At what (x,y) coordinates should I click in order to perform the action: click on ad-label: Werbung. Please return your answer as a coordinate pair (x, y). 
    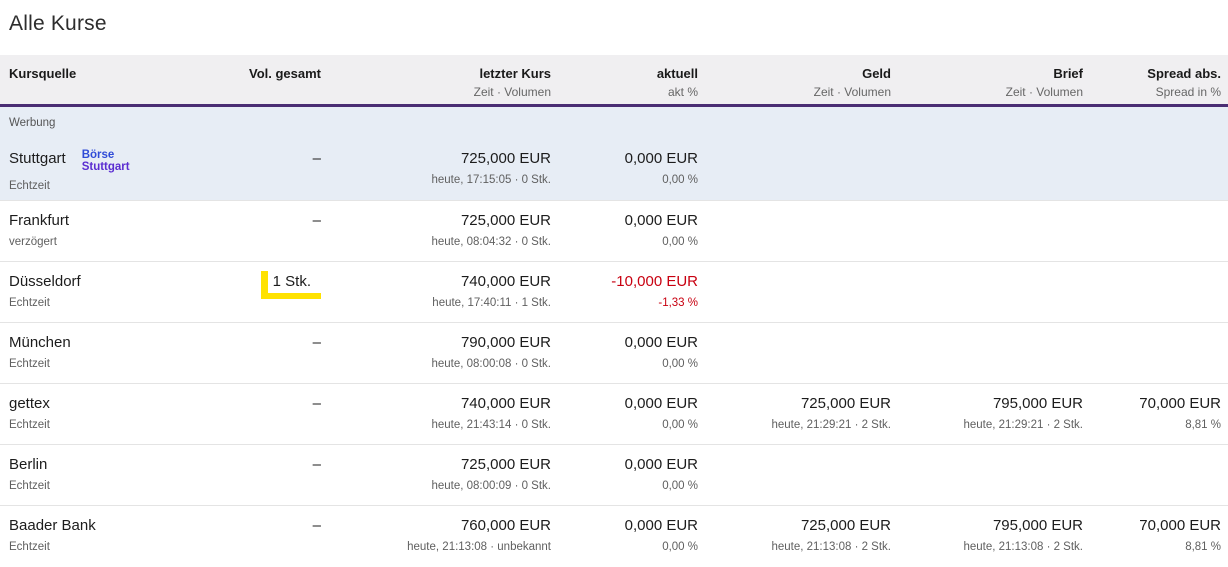
    Looking at the image, I should click on (32, 123).